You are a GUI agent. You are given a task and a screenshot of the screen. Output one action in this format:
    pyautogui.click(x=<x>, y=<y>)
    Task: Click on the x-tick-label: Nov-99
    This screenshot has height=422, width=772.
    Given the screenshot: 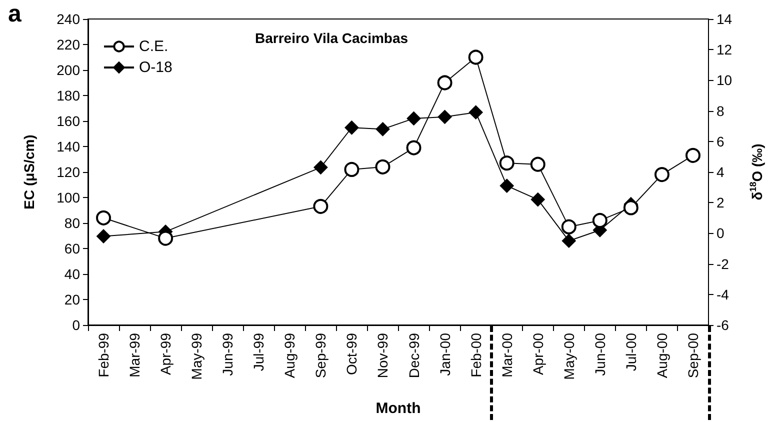 What is the action you would take?
    pyautogui.click(x=382, y=355)
    